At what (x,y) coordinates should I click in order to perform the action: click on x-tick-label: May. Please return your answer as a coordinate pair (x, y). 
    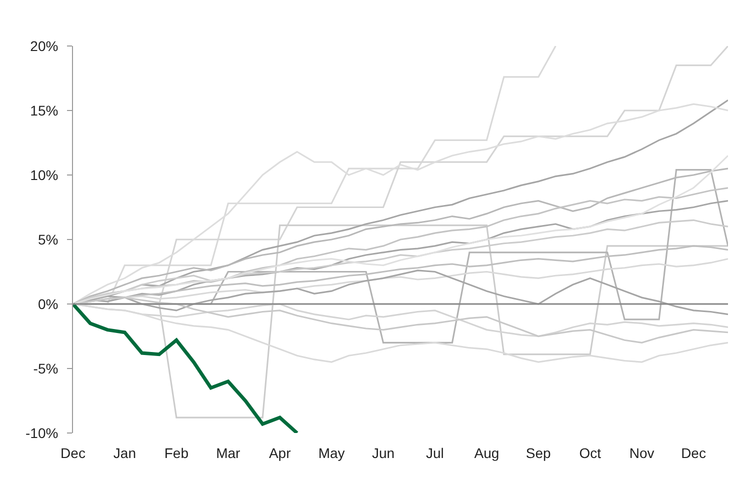
    Looking at the image, I should click on (331, 453).